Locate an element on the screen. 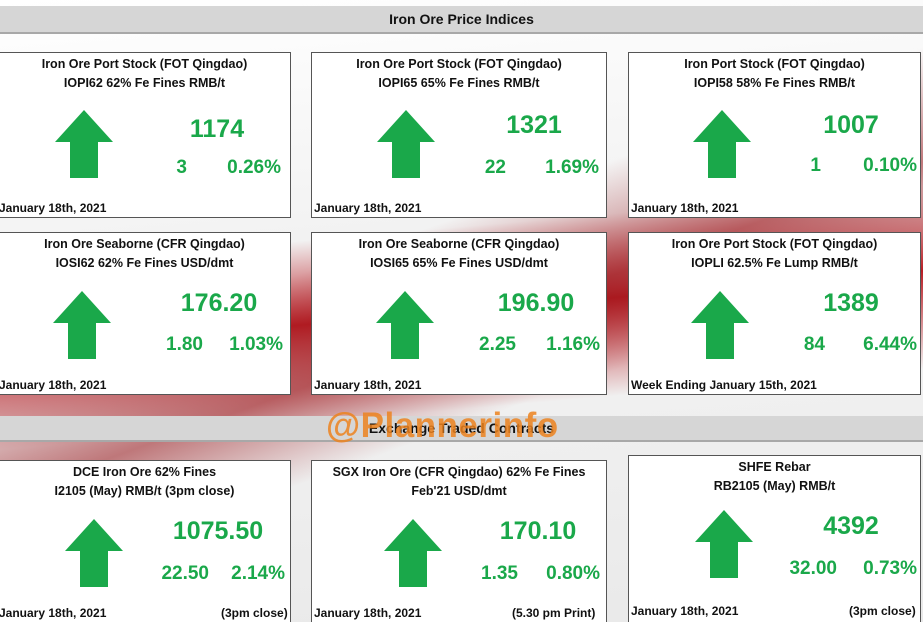 The height and width of the screenshot is (622, 923). price-value: 1389 is located at coordinates (851, 303).